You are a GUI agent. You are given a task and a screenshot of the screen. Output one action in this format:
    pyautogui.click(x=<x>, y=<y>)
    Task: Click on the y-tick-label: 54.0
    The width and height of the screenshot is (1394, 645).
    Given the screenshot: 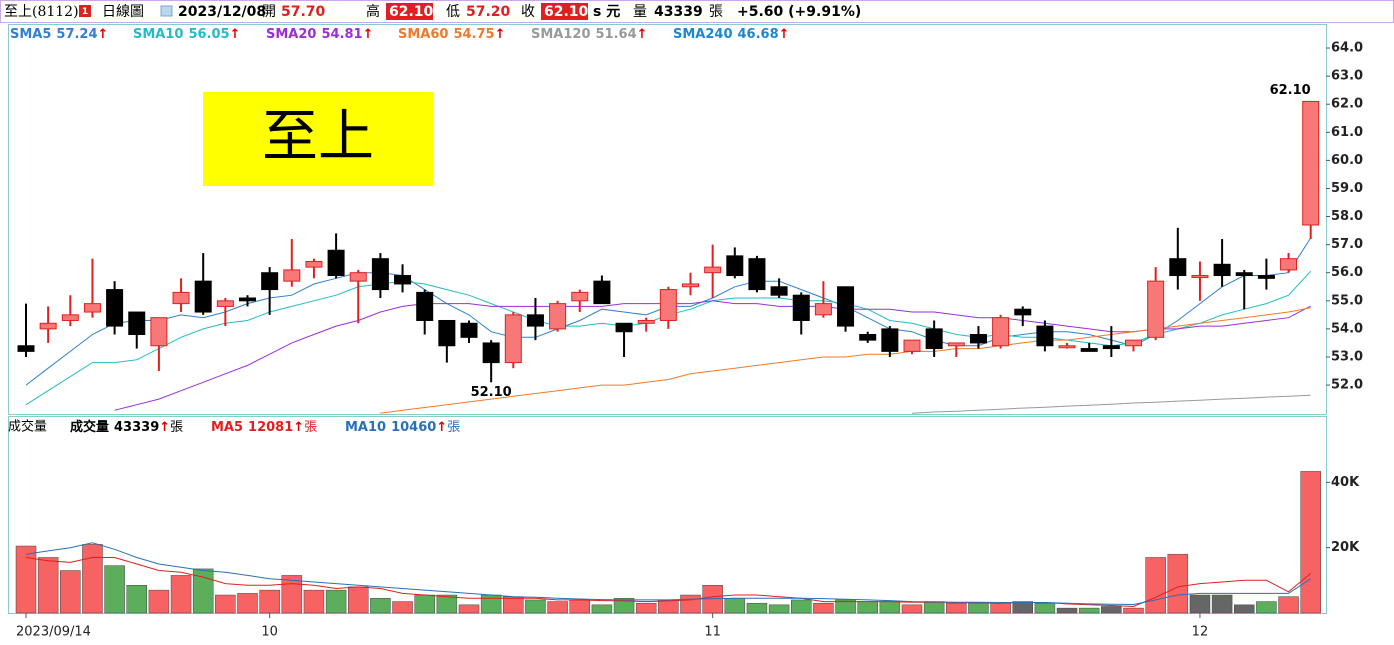 What is the action you would take?
    pyautogui.click(x=1347, y=328)
    